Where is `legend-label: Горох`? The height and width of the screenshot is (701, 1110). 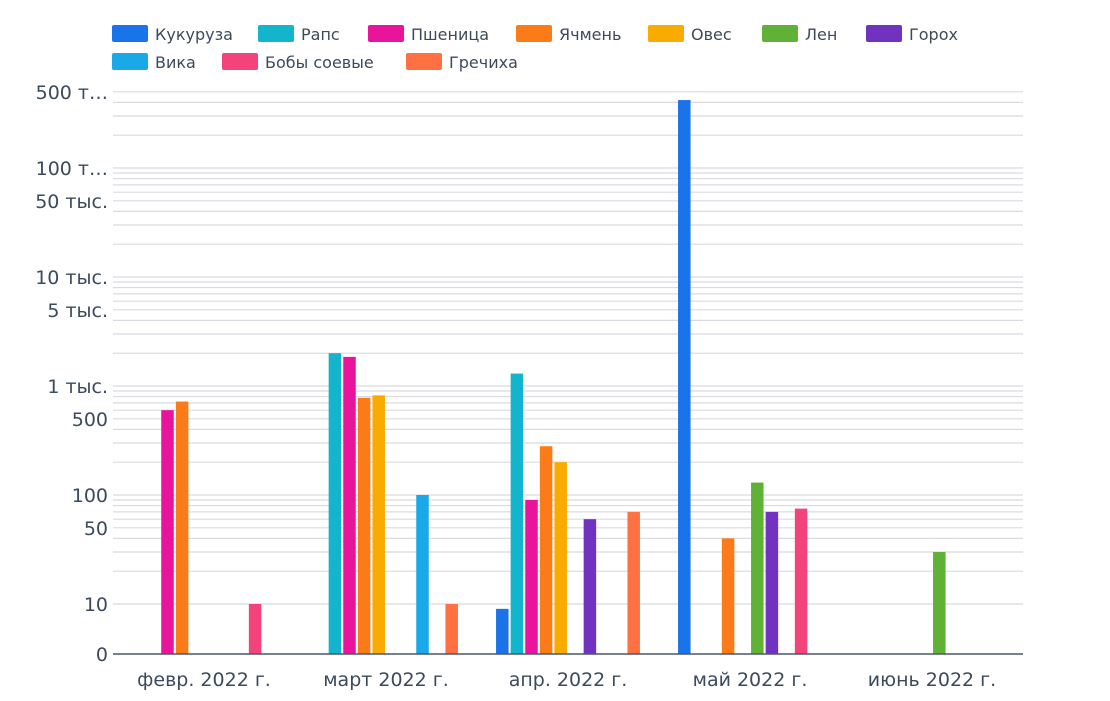
legend-label: Горох is located at coordinates (933, 34).